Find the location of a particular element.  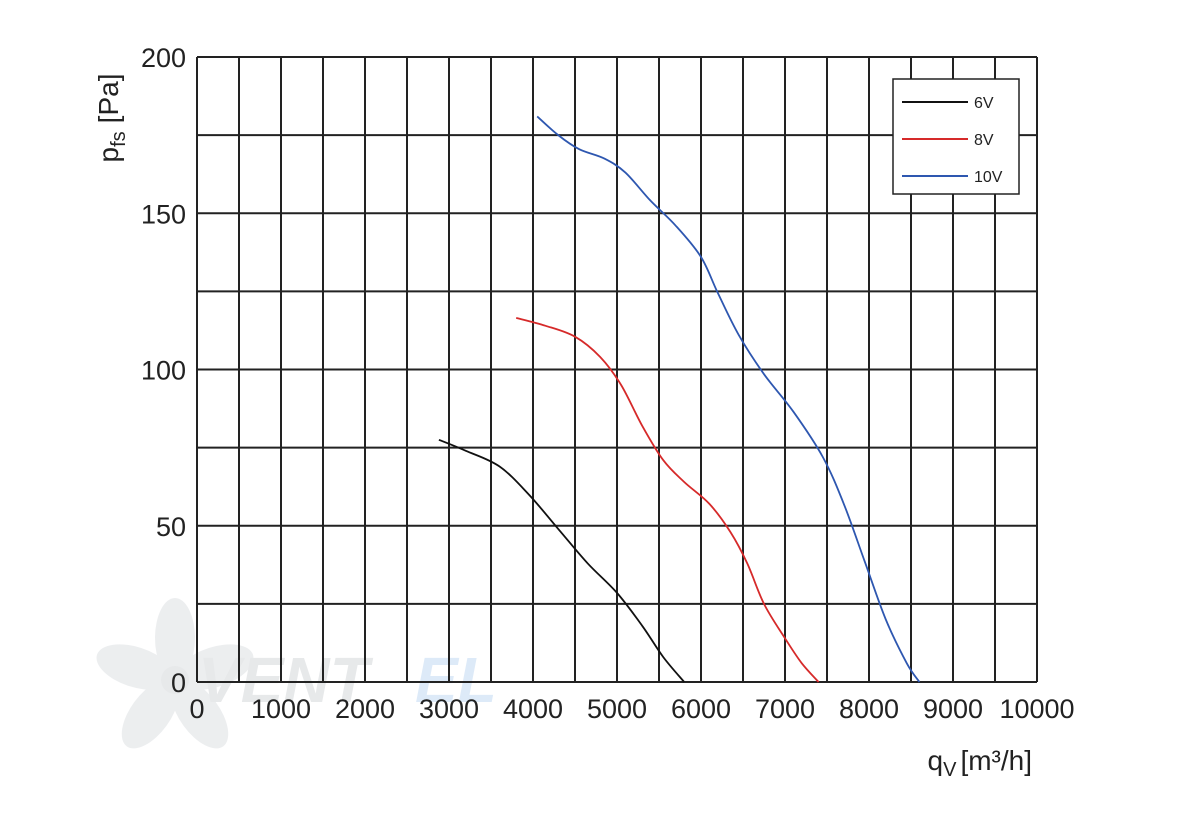

x-axis-symbol: q is located at coordinates (936, 760).